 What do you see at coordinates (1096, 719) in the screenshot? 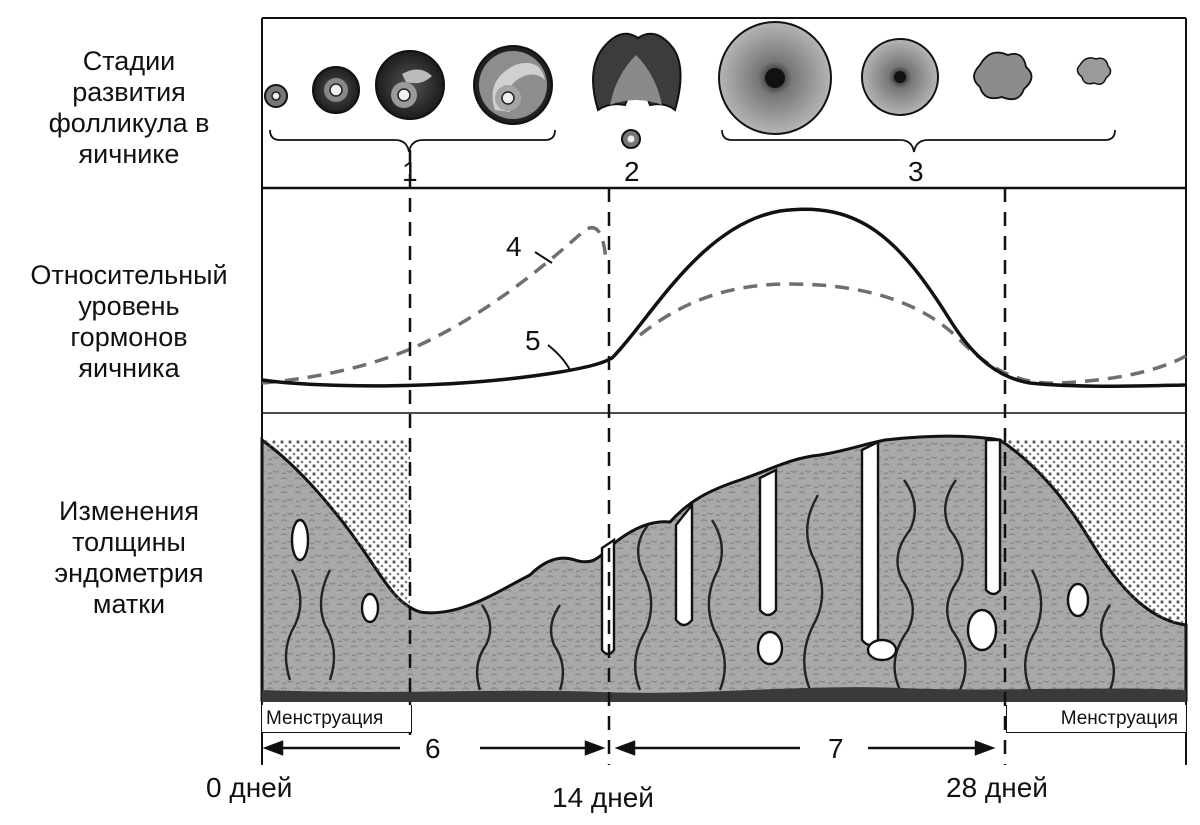
I see `menstruation-label-right: Менструация` at bounding box center [1096, 719].